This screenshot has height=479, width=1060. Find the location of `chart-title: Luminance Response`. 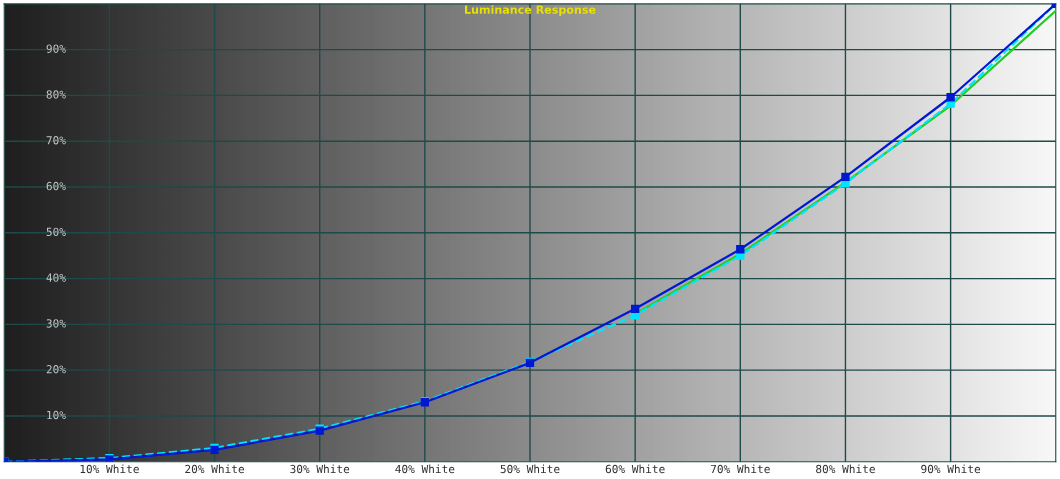

chart-title: Luminance Response is located at coordinates (530, 10).